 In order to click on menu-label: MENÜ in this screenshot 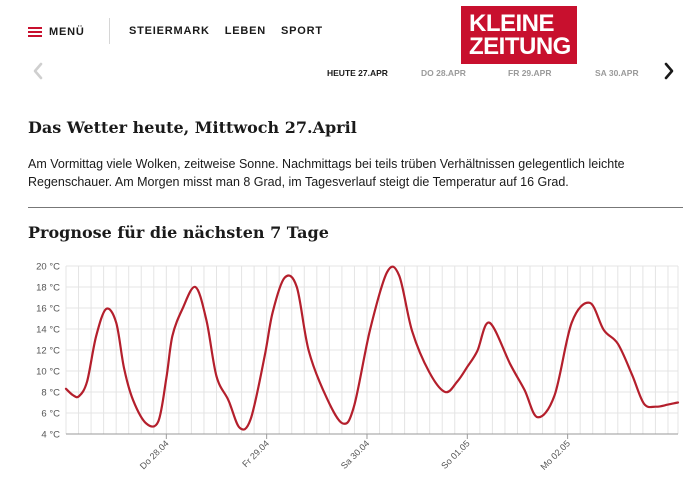, I will do `click(67, 32)`.